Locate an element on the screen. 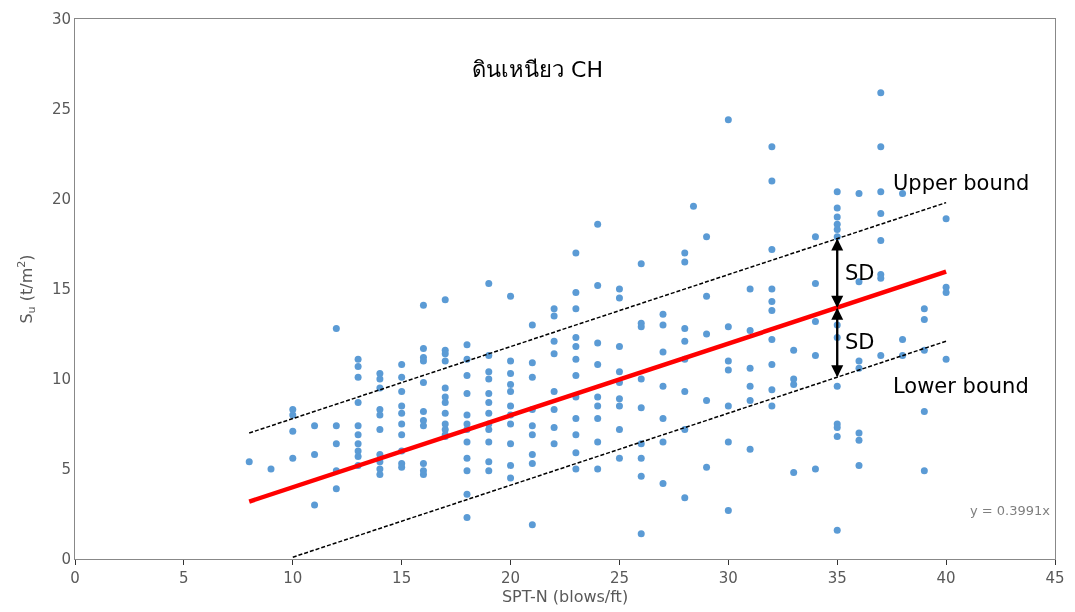 The image size is (1075, 612). x-tick-label: 15 is located at coordinates (402, 578).